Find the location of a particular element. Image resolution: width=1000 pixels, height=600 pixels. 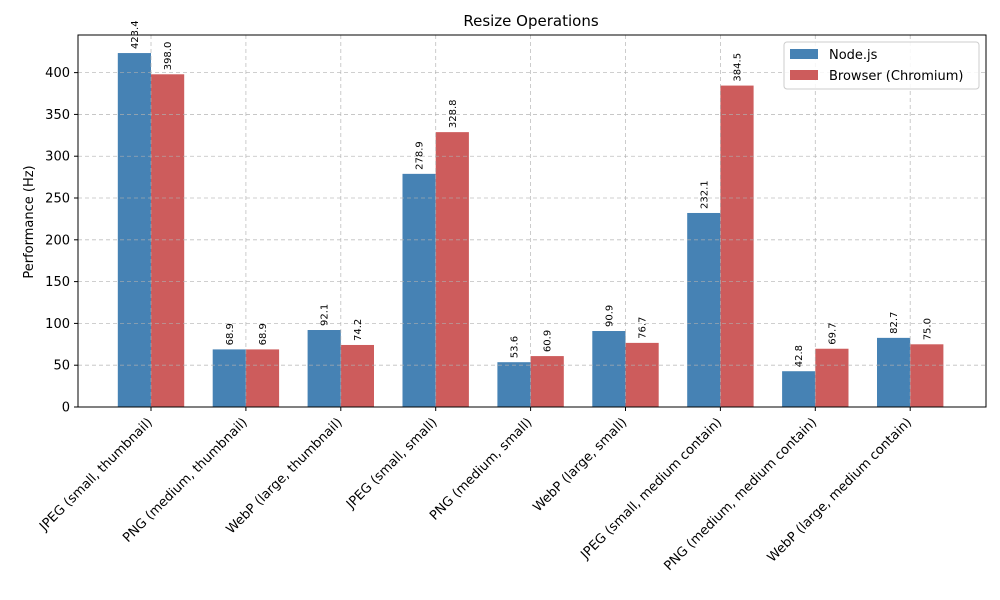

legend-swatch-browser is located at coordinates (804, 75).